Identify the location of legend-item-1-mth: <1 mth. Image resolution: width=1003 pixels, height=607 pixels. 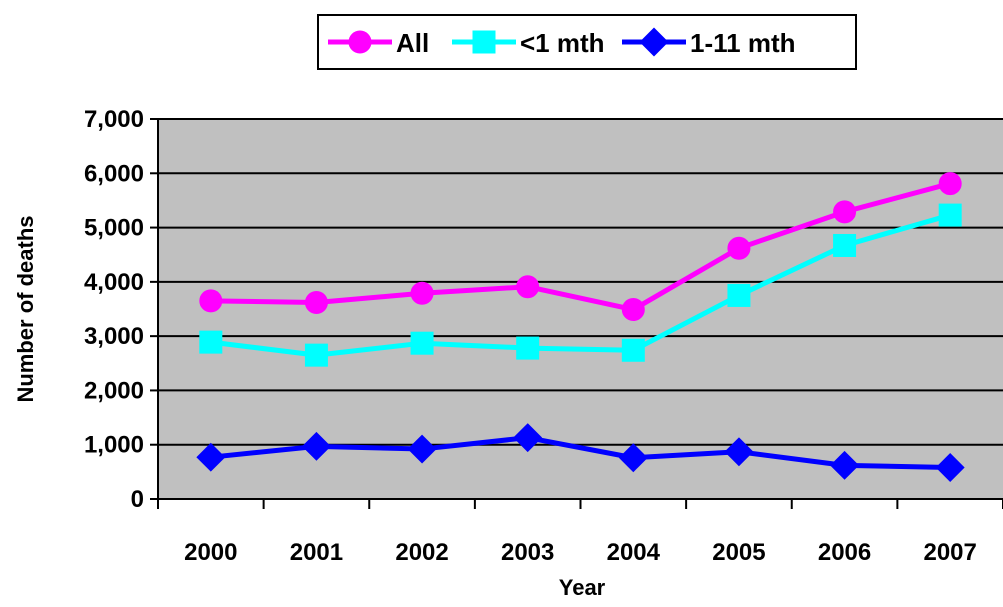
(528, 43).